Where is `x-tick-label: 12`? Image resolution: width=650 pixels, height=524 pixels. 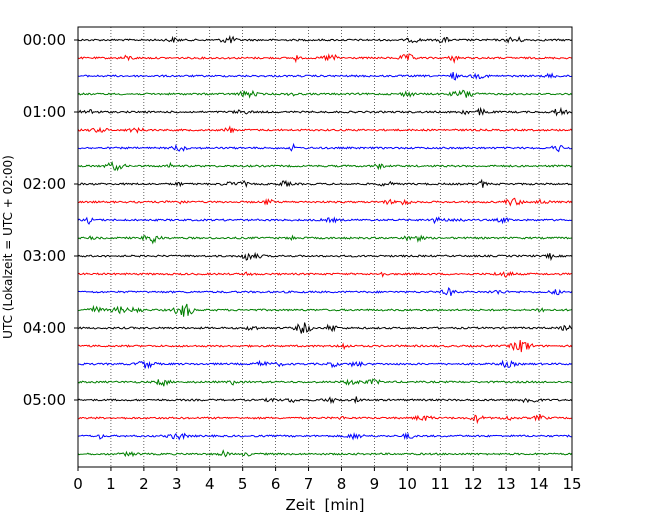
x-tick-label: 12 is located at coordinates (473, 484).